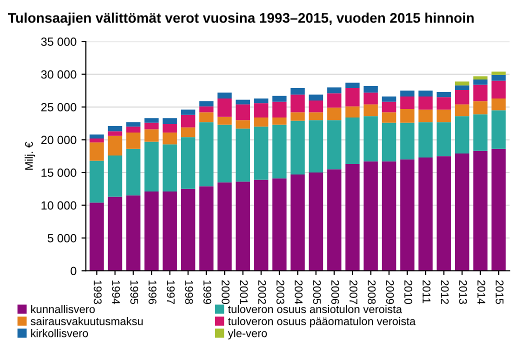  Describe the element at coordinates (315, 309) in the screenshot. I see `legend-label: tuloveron osuus ansiotulon veroista` at that location.